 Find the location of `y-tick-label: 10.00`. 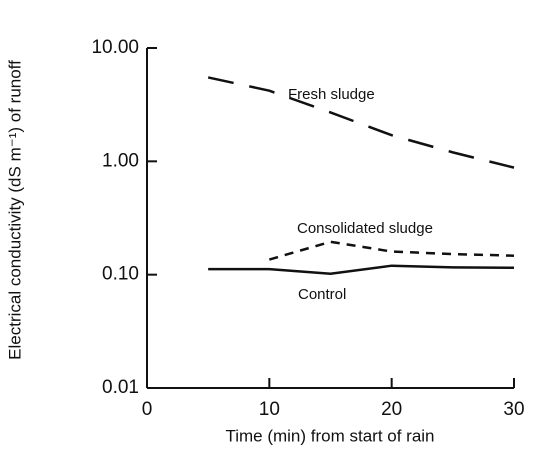

y-tick-label: 10.00 is located at coordinates (115, 47).